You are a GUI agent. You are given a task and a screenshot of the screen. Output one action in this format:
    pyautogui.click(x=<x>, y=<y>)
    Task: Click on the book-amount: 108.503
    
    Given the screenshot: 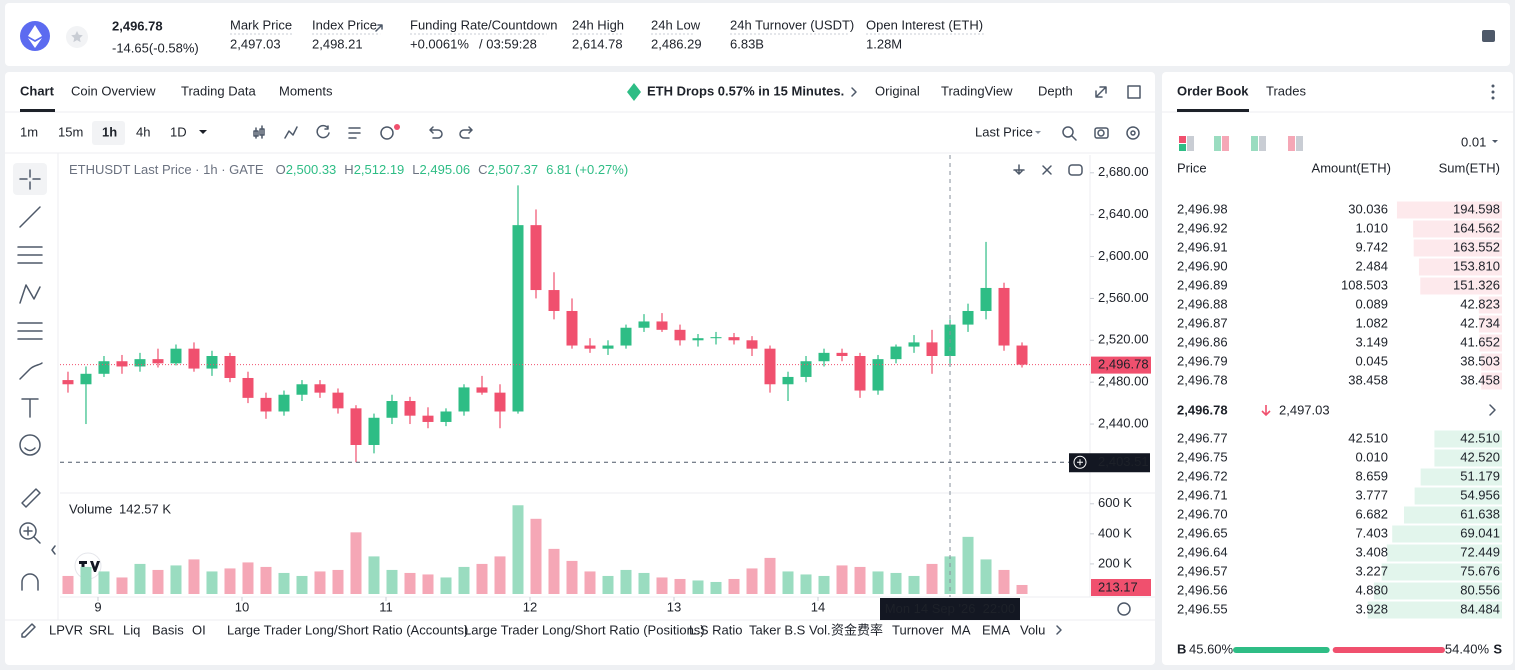 What is the action you would take?
    pyautogui.click(x=1364, y=284)
    